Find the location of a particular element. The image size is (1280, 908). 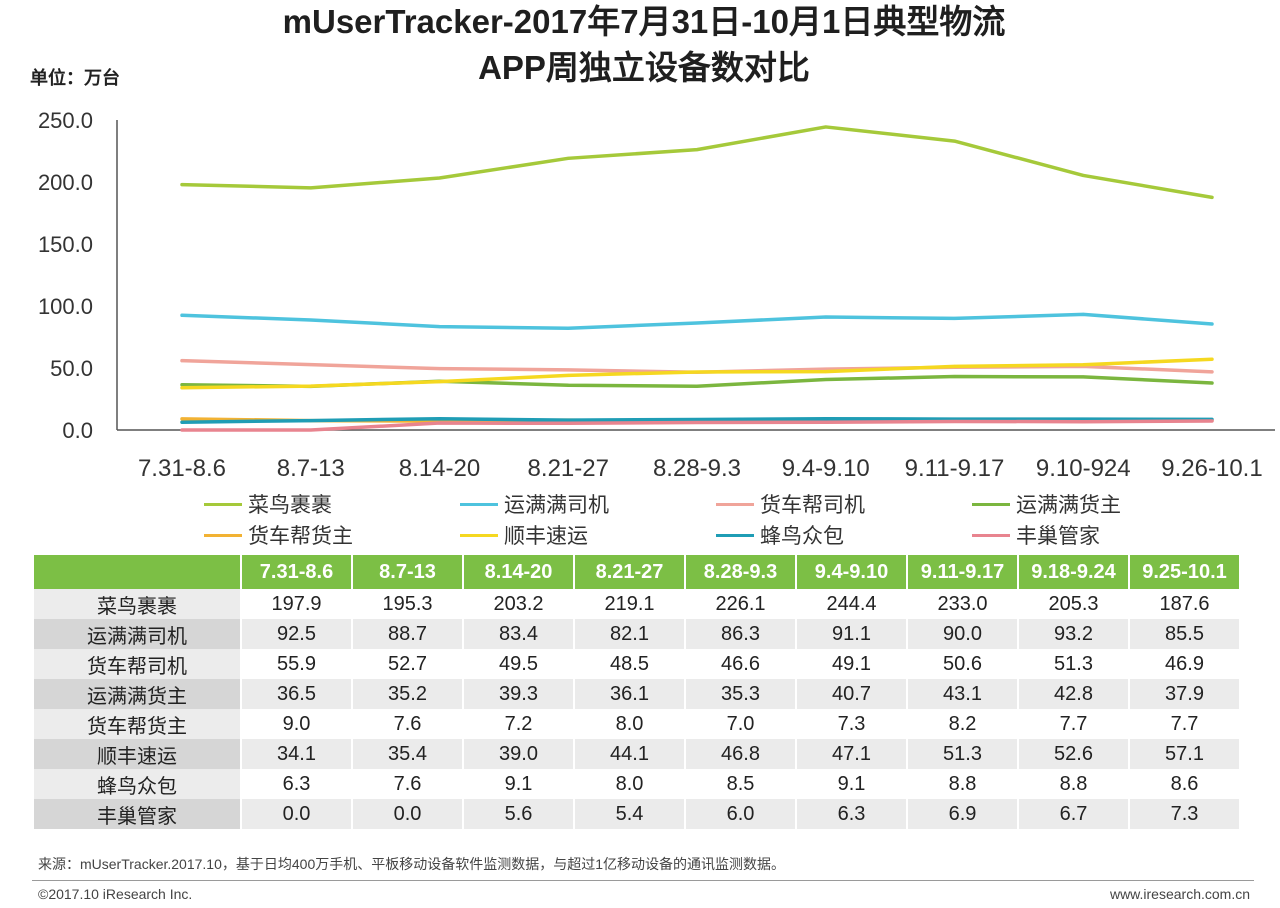

table-cell: 46.8 is located at coordinates (740, 754).